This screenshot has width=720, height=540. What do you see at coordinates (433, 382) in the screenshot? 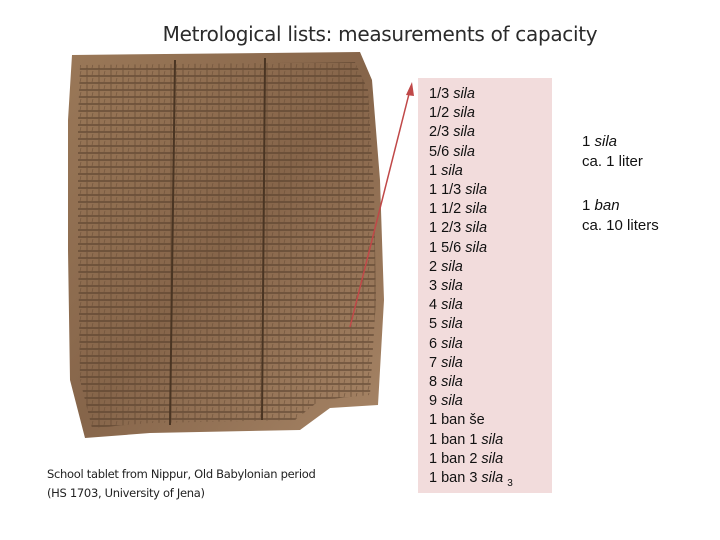
I see `quantity: 8` at bounding box center [433, 382].